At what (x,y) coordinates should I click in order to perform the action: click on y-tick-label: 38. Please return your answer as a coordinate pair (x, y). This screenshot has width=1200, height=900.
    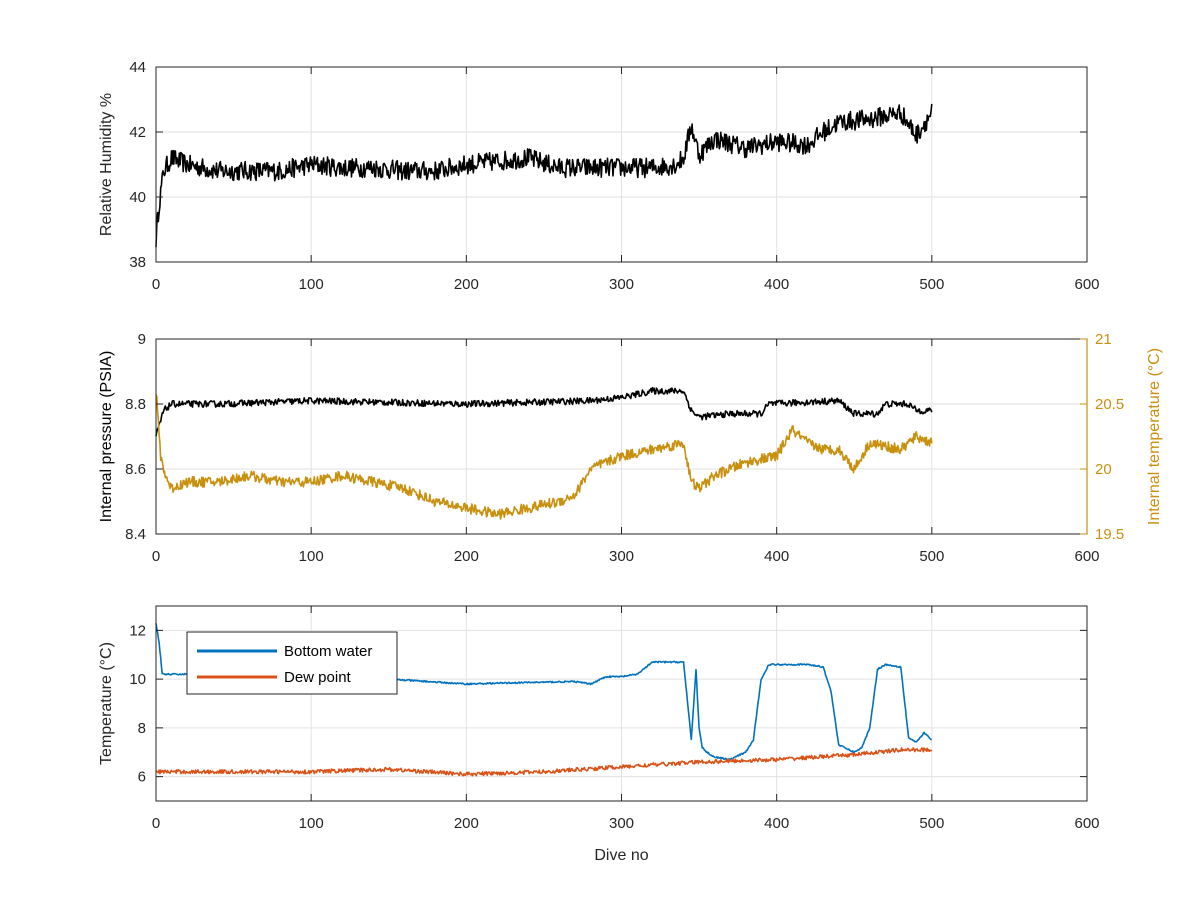
    Looking at the image, I should click on (137, 262).